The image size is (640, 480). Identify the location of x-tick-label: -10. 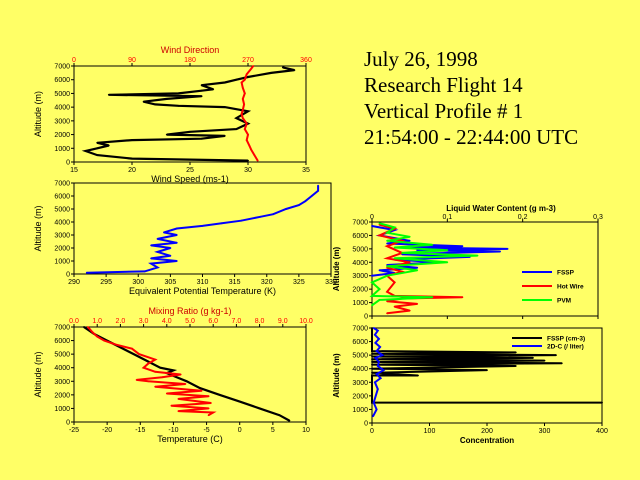
(173, 430).